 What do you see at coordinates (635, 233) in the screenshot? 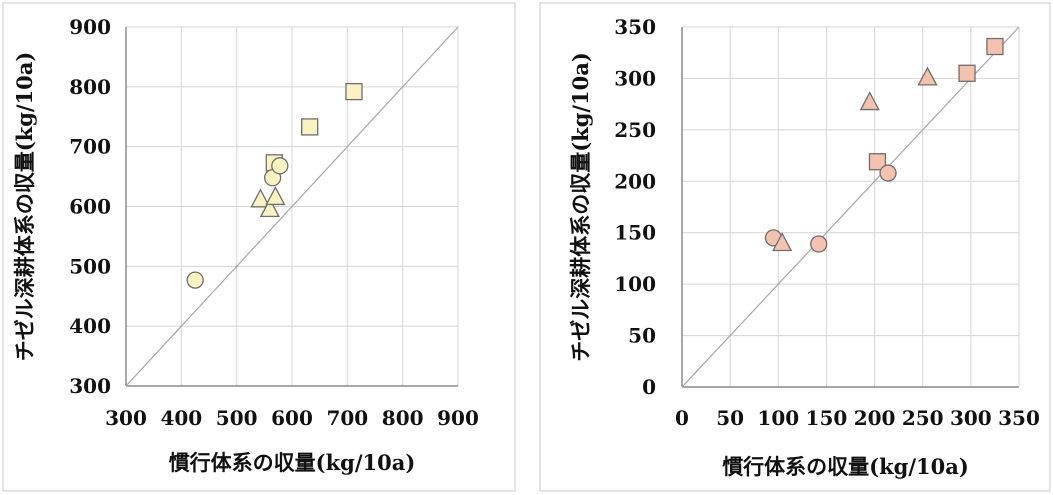
I see `y-tick-label: 150` at bounding box center [635, 233].